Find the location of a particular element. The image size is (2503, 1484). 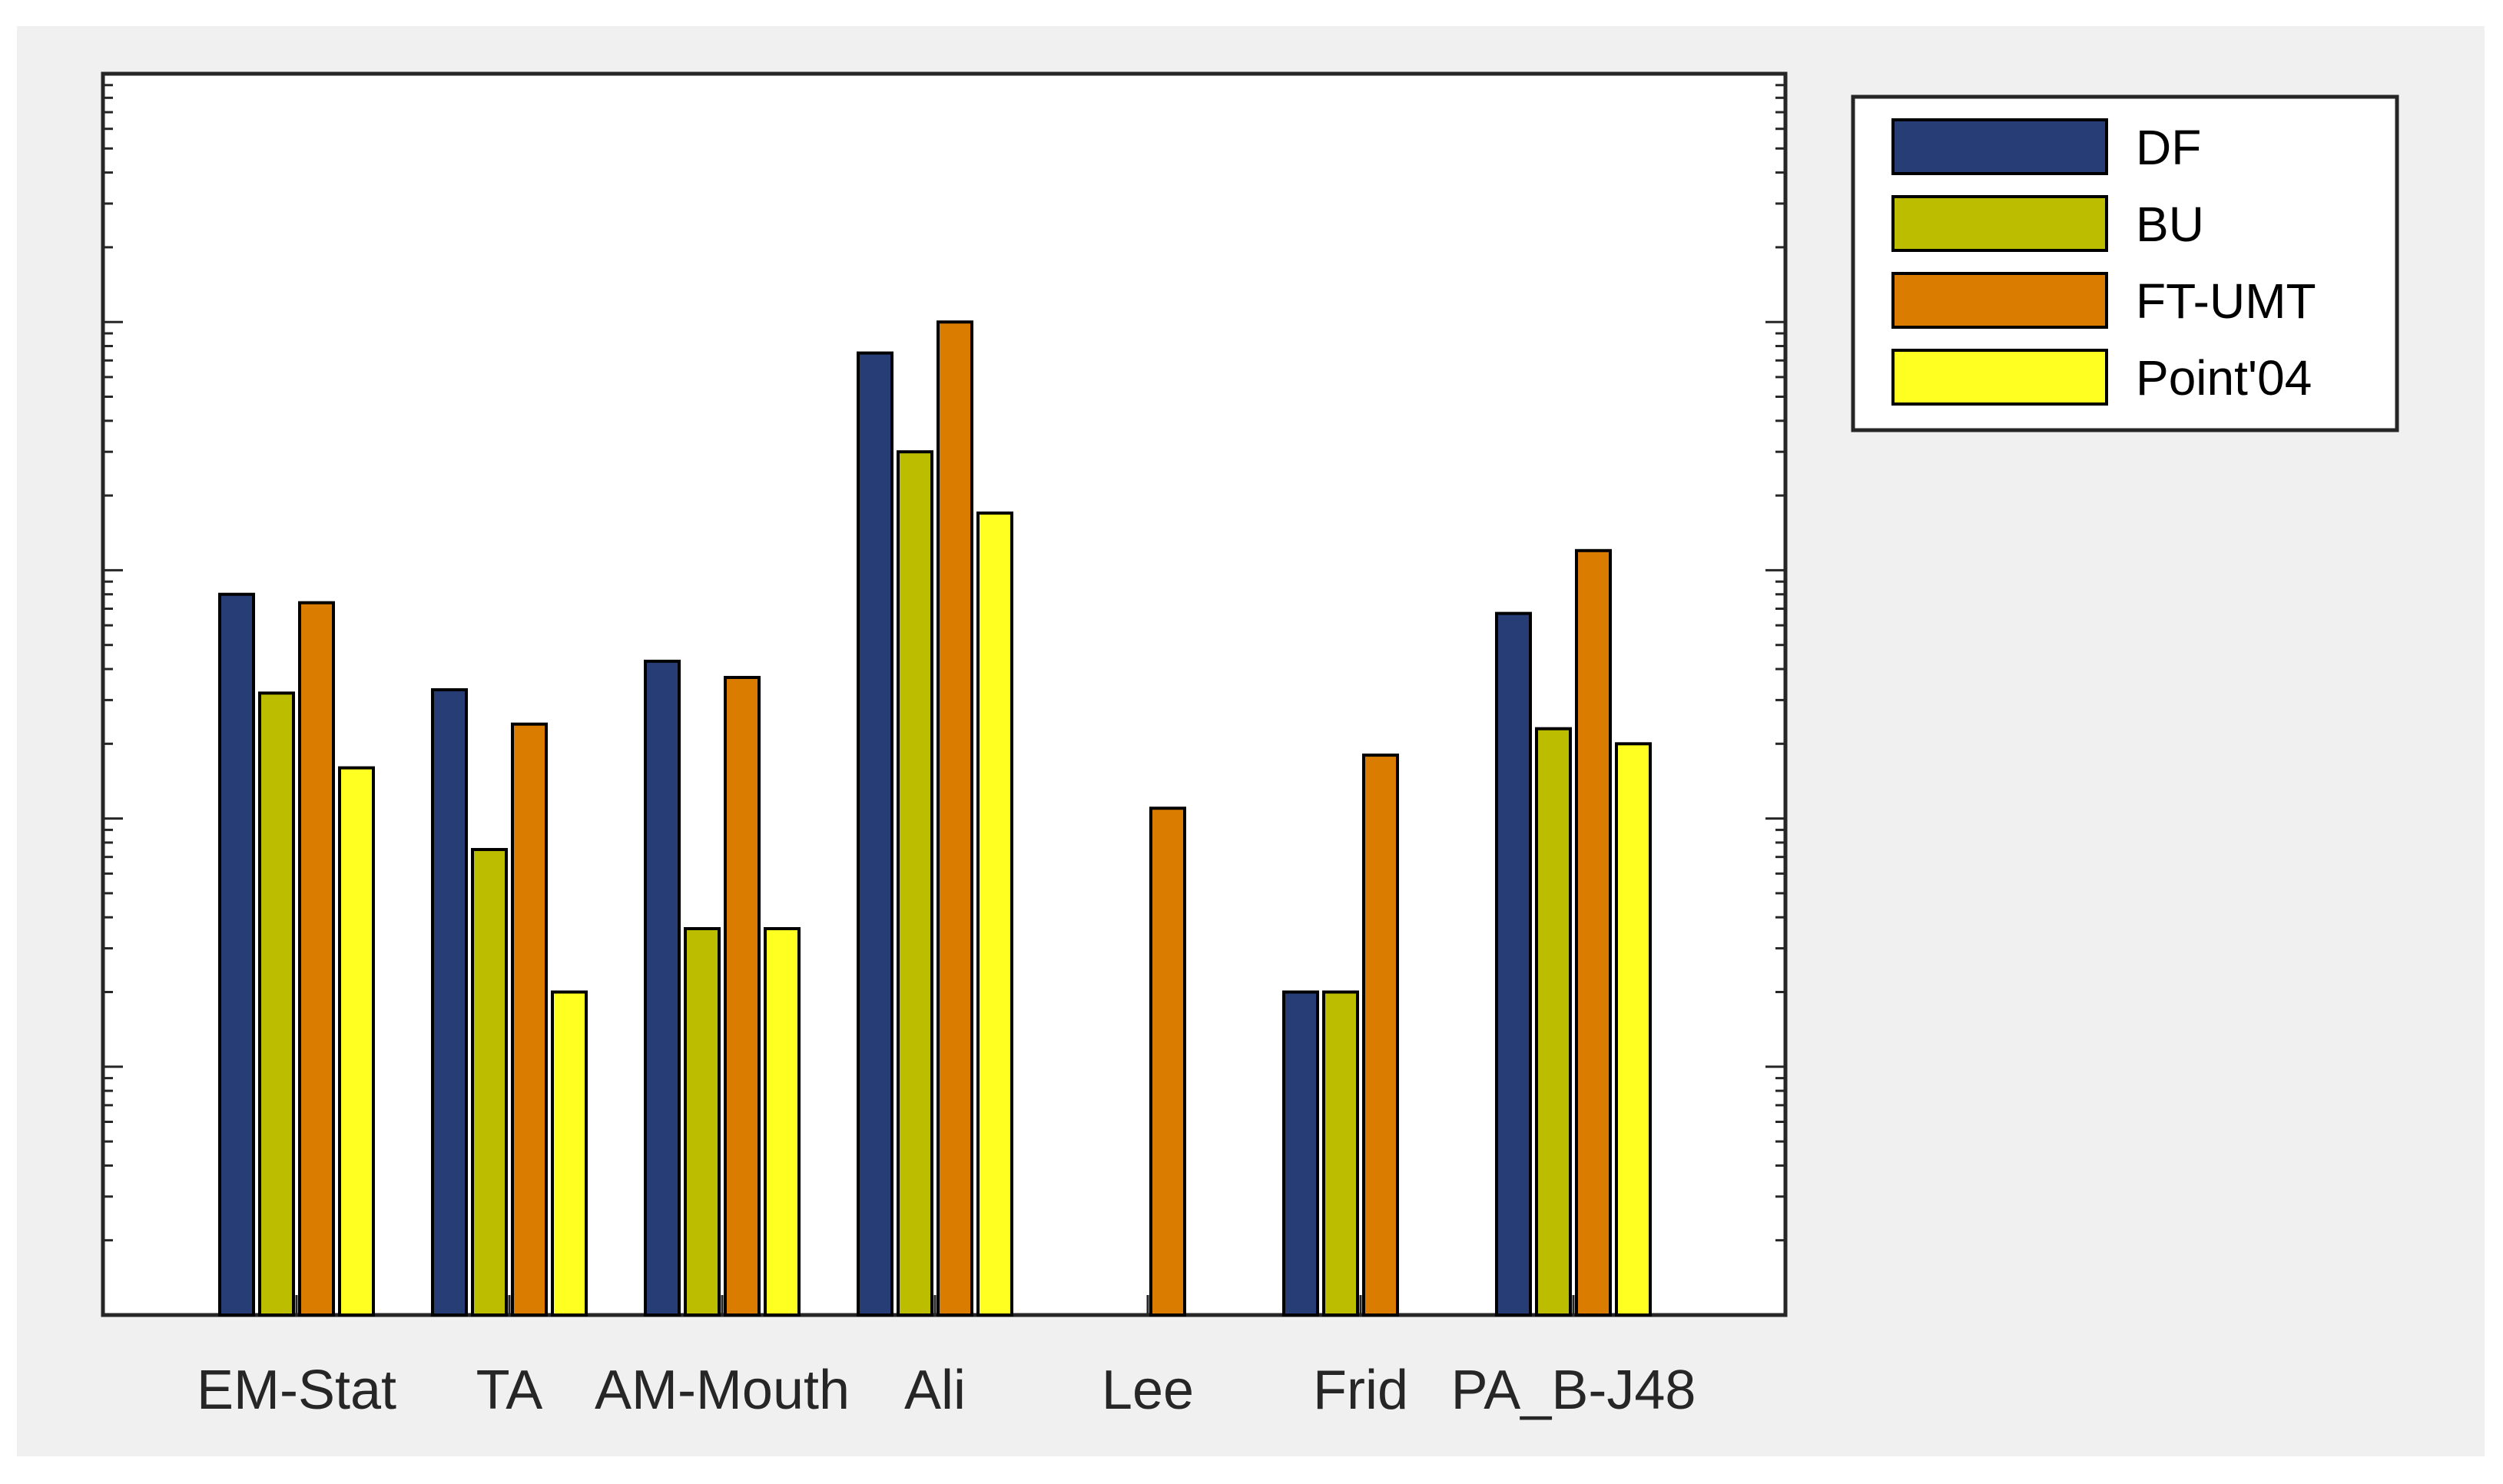

bar-pa-b-j48-df is located at coordinates (1513, 964).